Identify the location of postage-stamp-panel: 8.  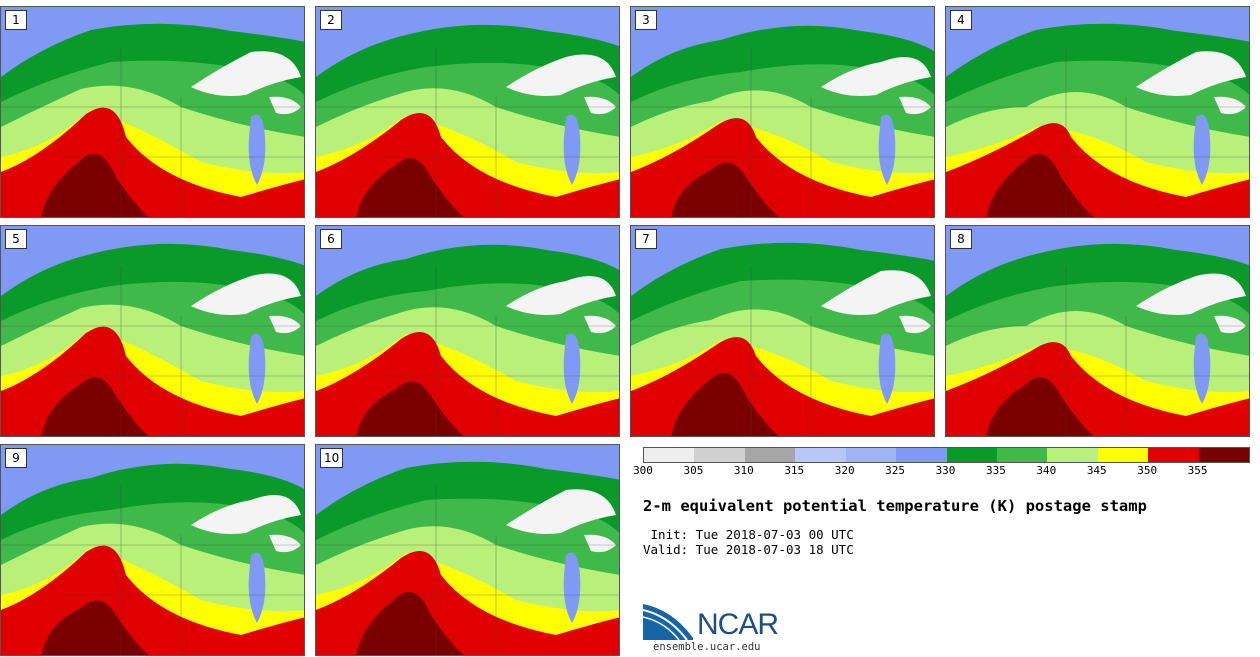
(1097, 331).